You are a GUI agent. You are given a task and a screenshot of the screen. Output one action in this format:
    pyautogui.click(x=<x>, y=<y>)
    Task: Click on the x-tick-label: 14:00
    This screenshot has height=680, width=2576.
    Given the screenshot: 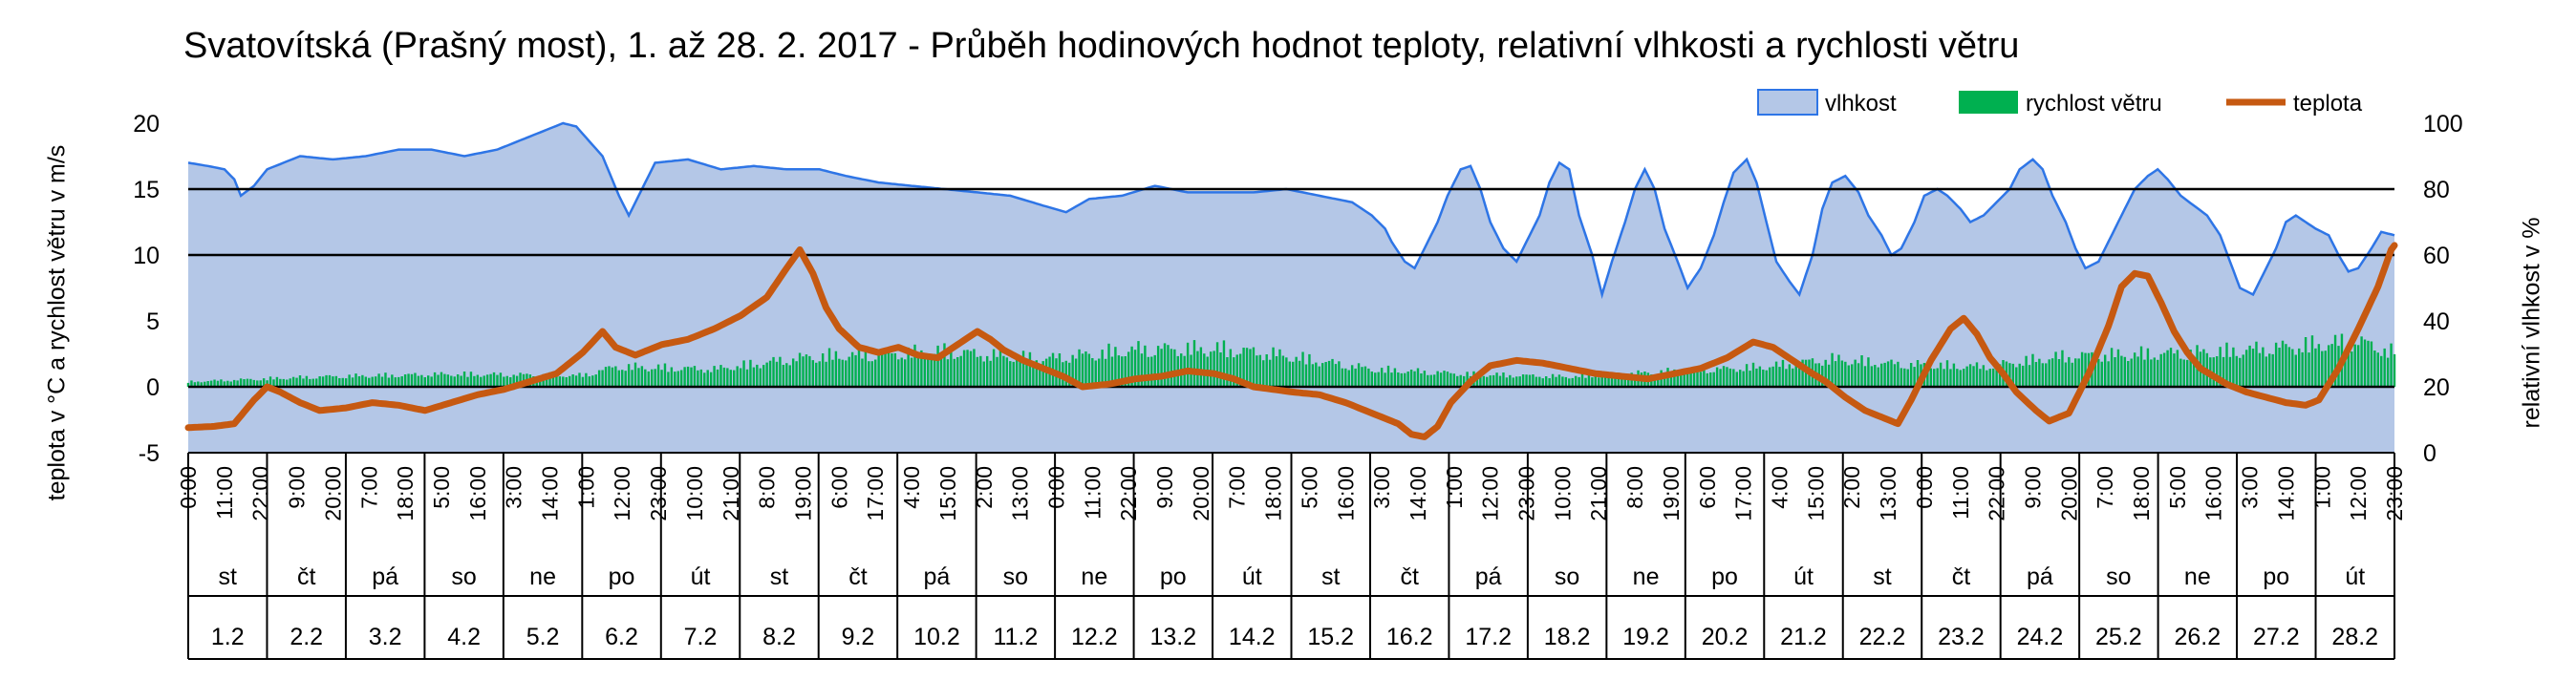 What is the action you would take?
    pyautogui.click(x=2285, y=493)
    